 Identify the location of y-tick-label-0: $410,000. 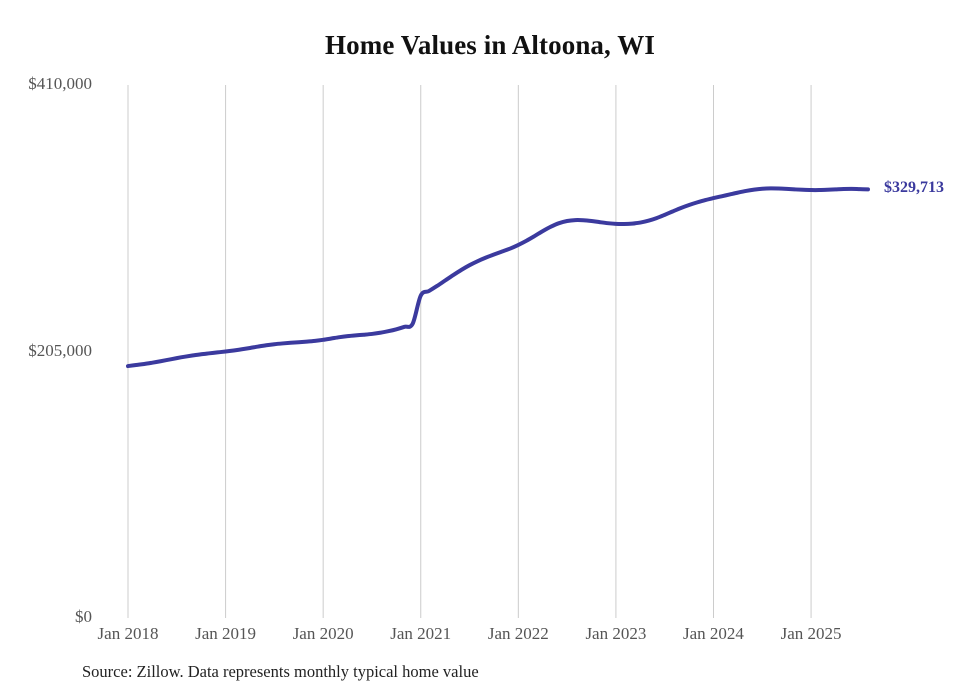
(60, 83).